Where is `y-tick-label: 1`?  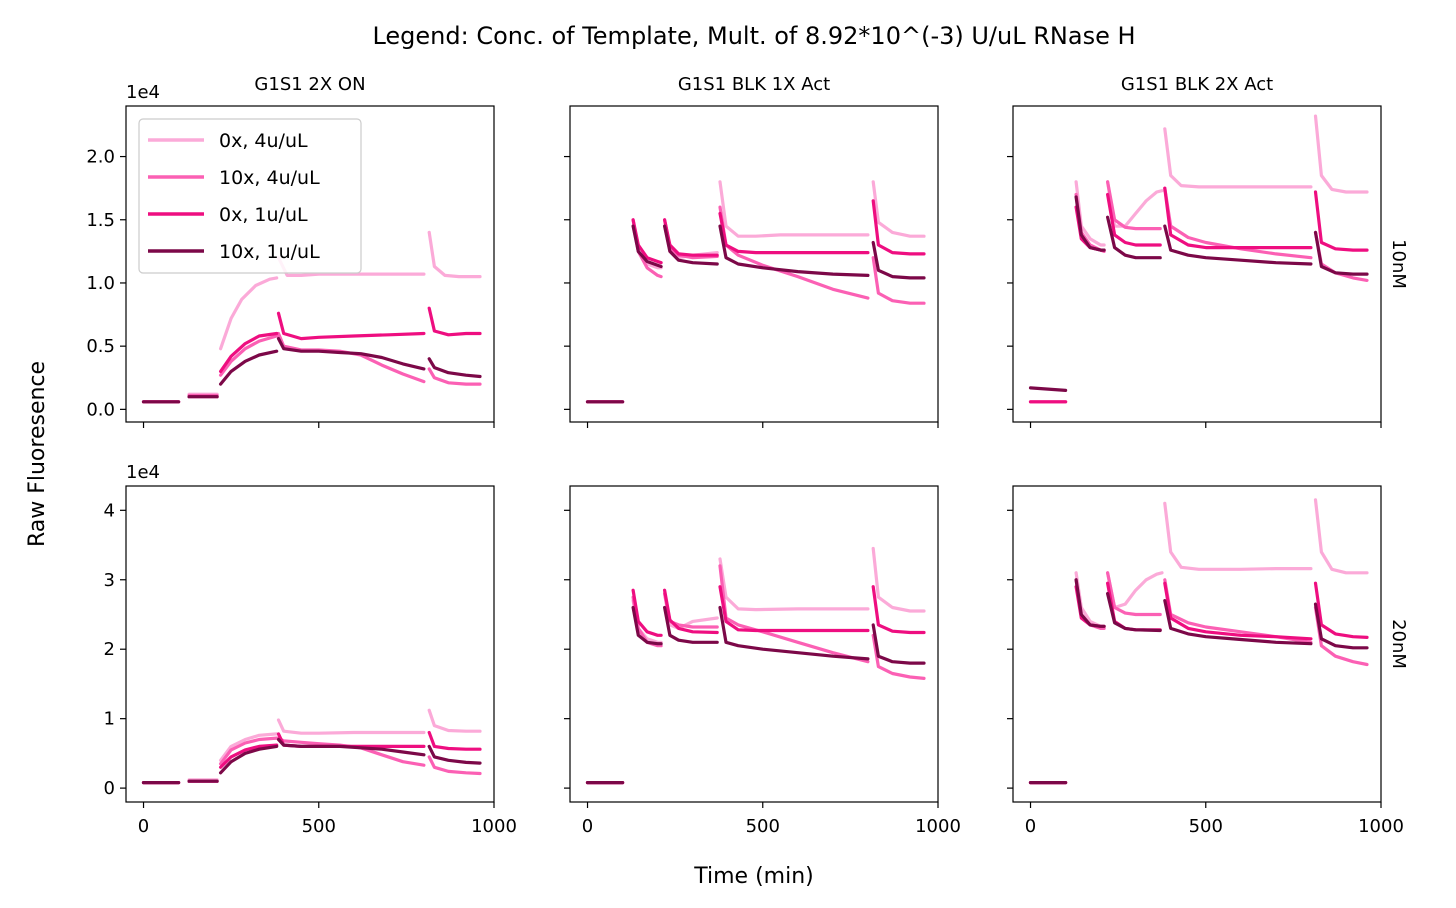
y-tick-label: 1 is located at coordinates (109, 719).